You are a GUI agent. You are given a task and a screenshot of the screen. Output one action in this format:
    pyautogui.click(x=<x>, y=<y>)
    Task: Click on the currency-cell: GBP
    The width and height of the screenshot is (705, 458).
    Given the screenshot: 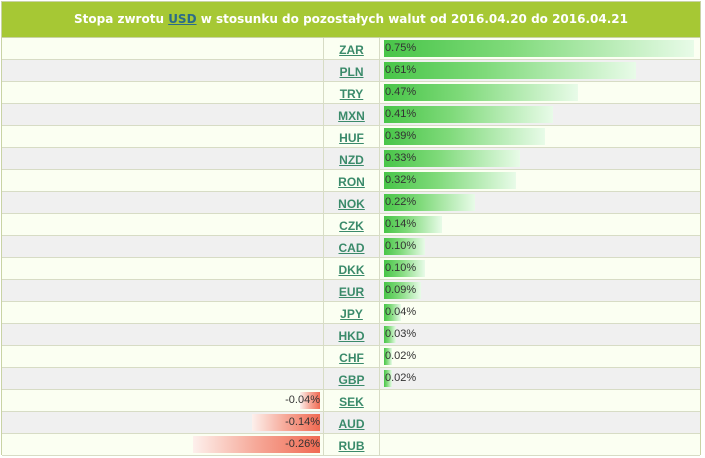 What is the action you would take?
    pyautogui.click(x=352, y=378)
    